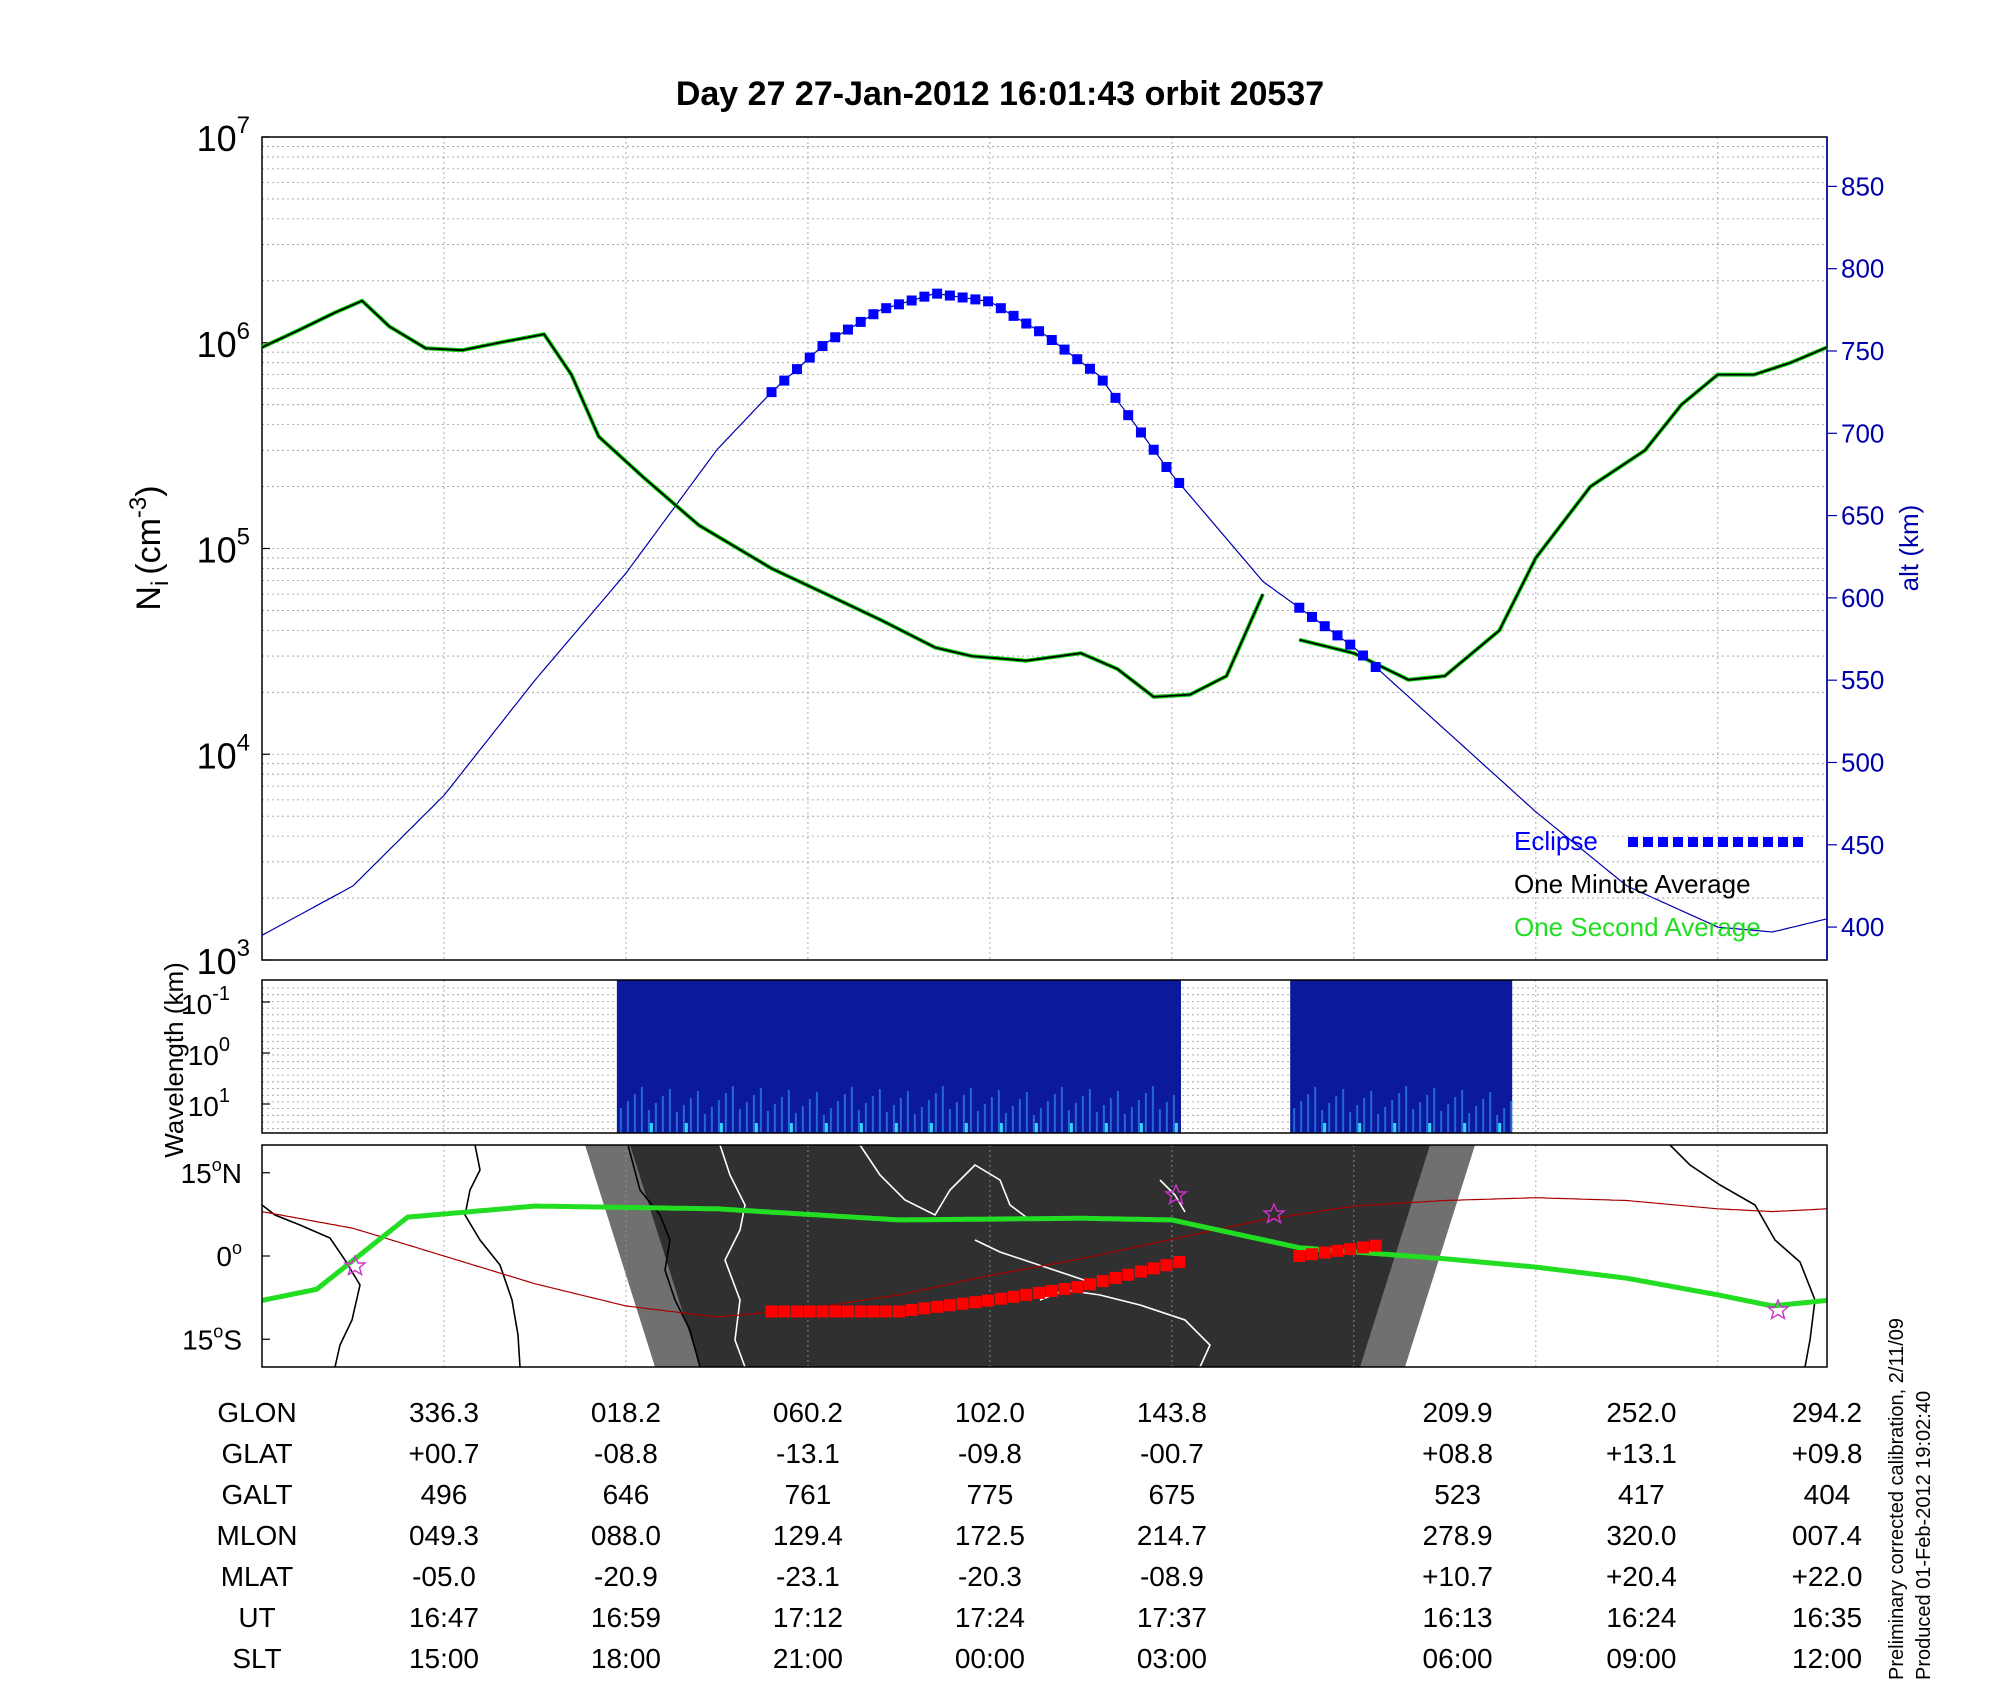  I want to click on altitude-tick-label: 750, so click(1862, 351).